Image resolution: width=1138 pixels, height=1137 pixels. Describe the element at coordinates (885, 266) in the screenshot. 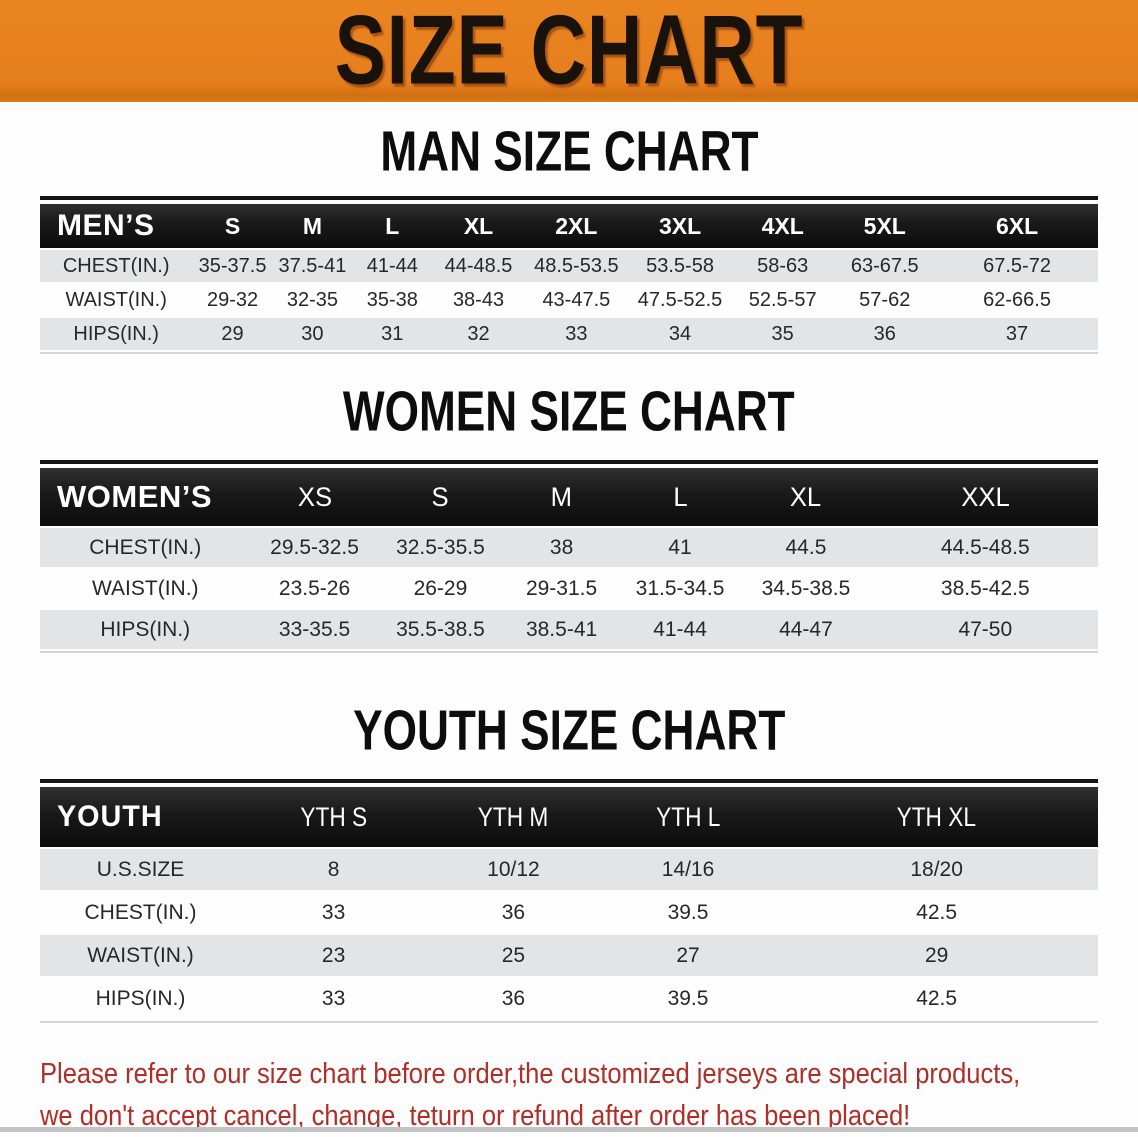

I see `size-value-cell: 63-67.5` at that location.